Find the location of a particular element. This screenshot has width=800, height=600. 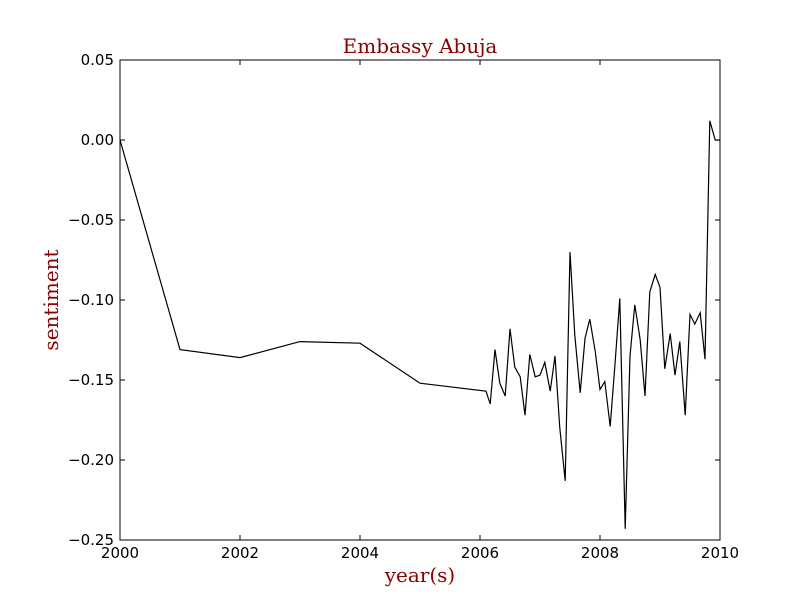

y-tick-label: −0.15 is located at coordinates (91, 380).